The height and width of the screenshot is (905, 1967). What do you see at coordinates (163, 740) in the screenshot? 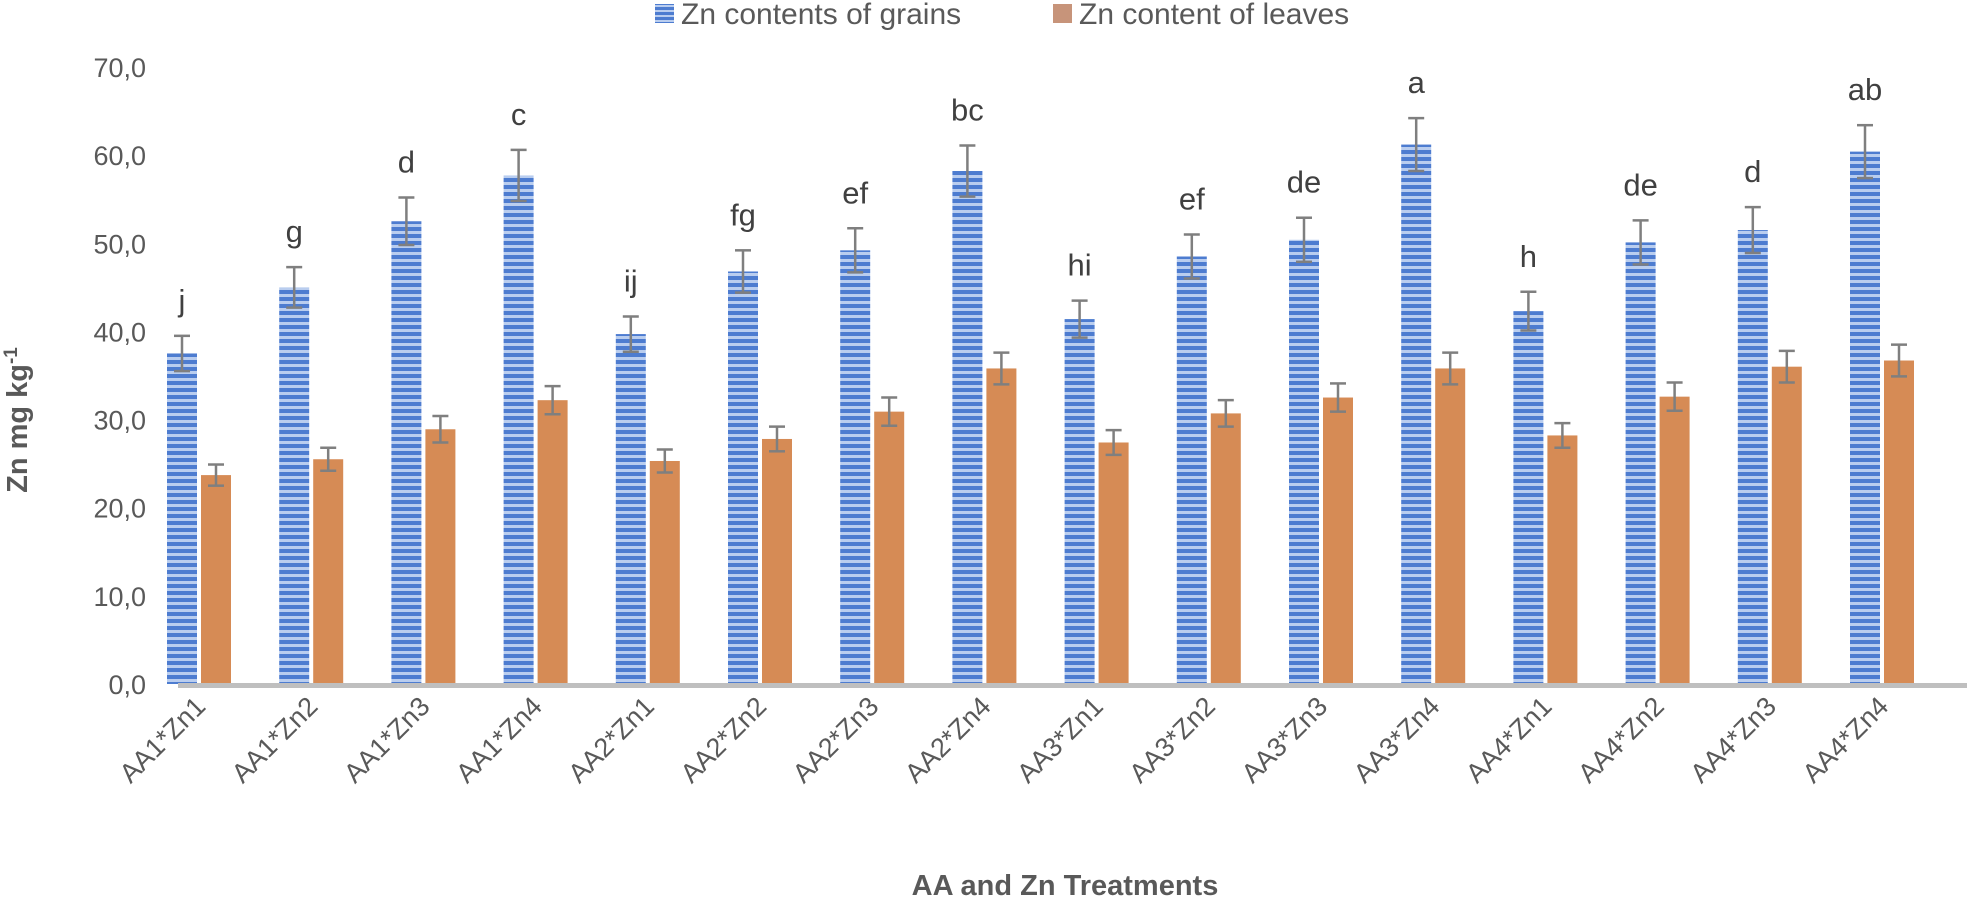
I see `x-tick-label: AA1*Zn1` at bounding box center [163, 740].